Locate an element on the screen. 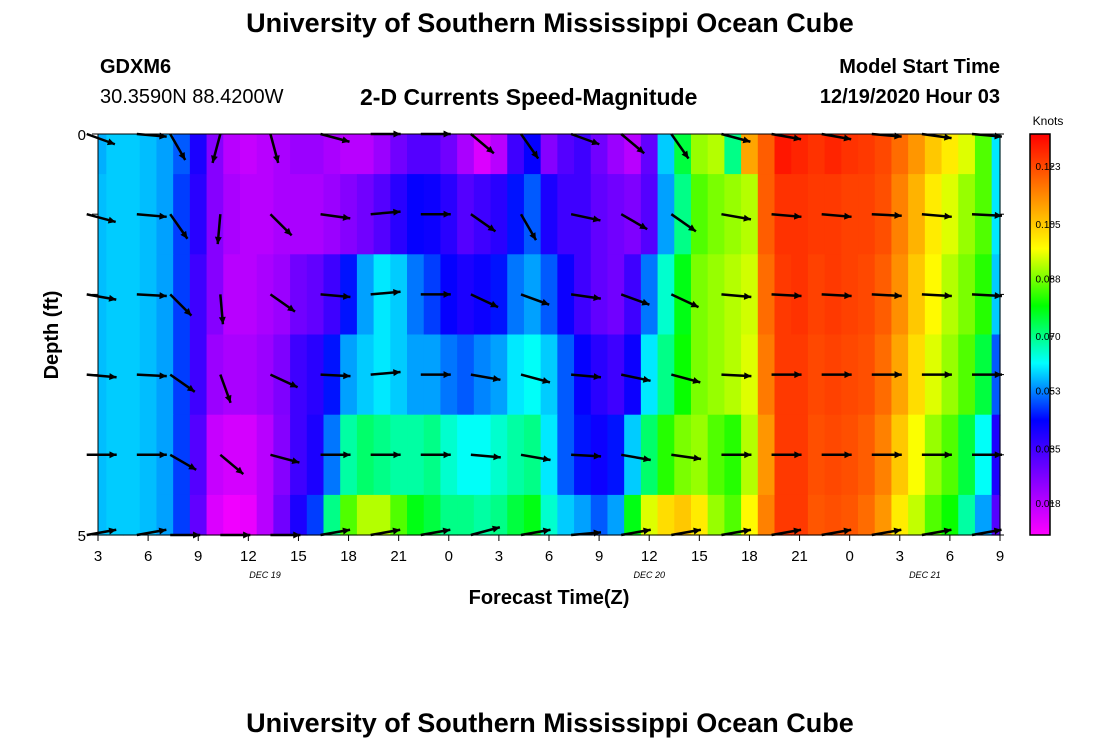 The height and width of the screenshot is (750, 1100). colorbar-label: Knots is located at coordinates (1048, 121).